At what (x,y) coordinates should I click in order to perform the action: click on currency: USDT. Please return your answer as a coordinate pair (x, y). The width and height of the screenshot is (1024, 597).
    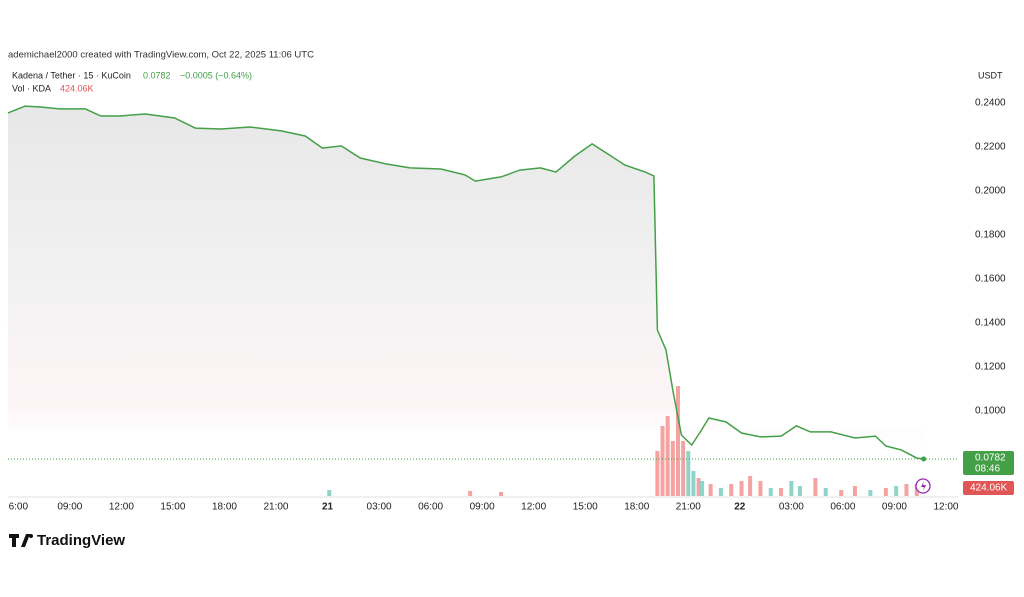
    Looking at the image, I should click on (990, 75).